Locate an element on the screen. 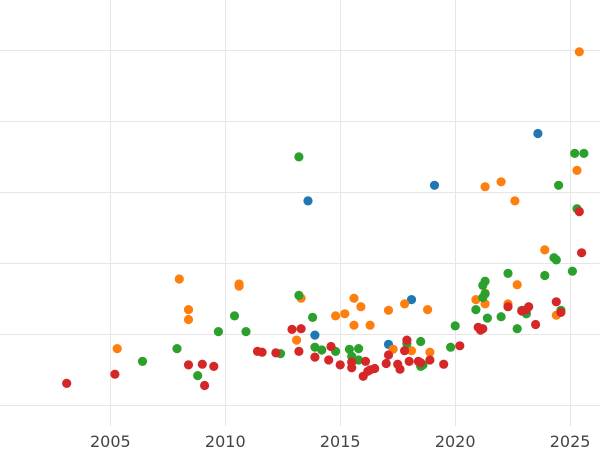 The image size is (600, 450). x-axis-tick-labels: 2005 2010 2015 2020 2025 is located at coordinates (340, 441).